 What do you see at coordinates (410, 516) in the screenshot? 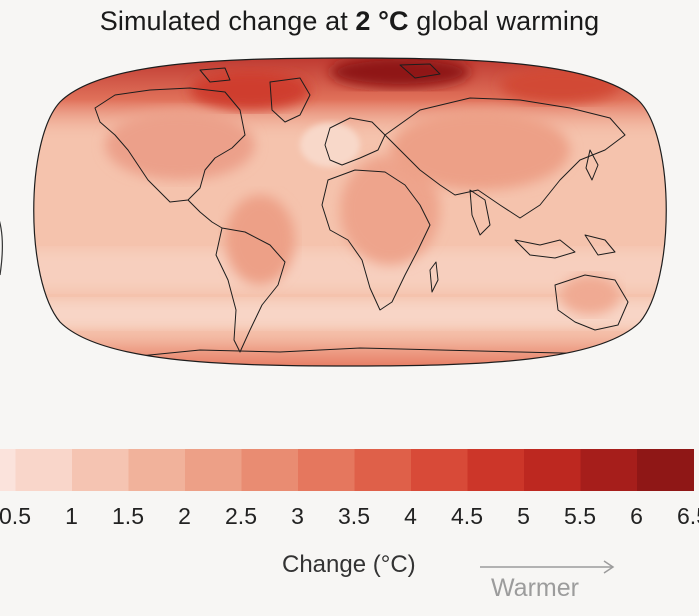
I see `colorbar-tick-label: 4` at bounding box center [410, 516].